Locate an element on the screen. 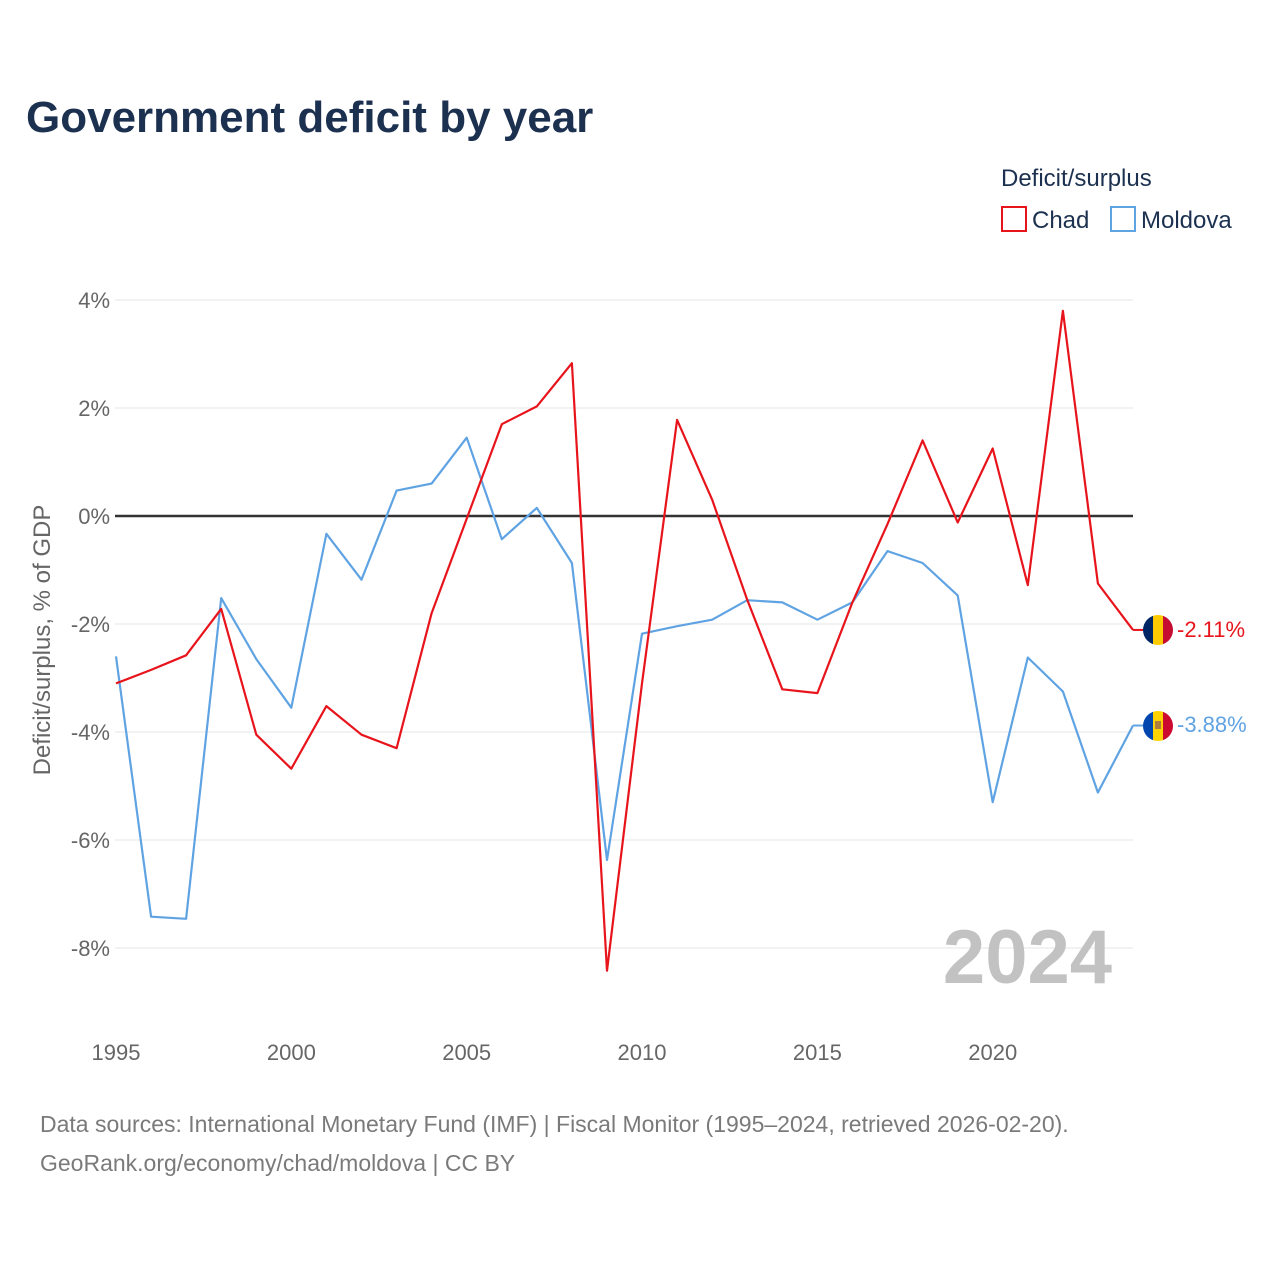  legend-item-chad: Chad is located at coordinates (1045, 220).